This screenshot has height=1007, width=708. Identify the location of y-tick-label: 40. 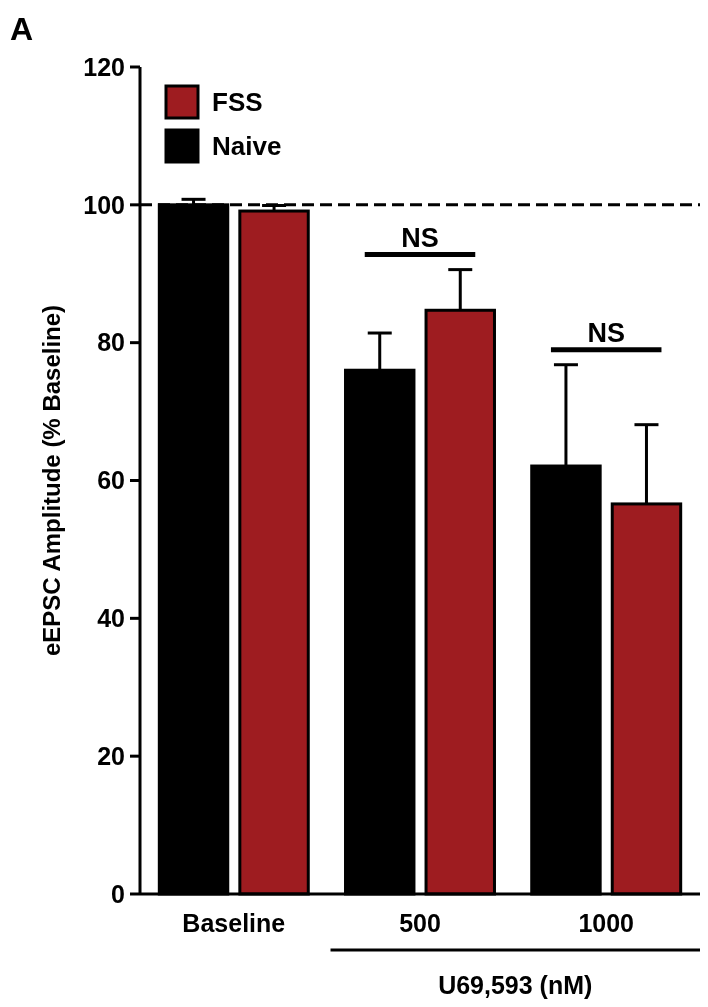
(111, 618).